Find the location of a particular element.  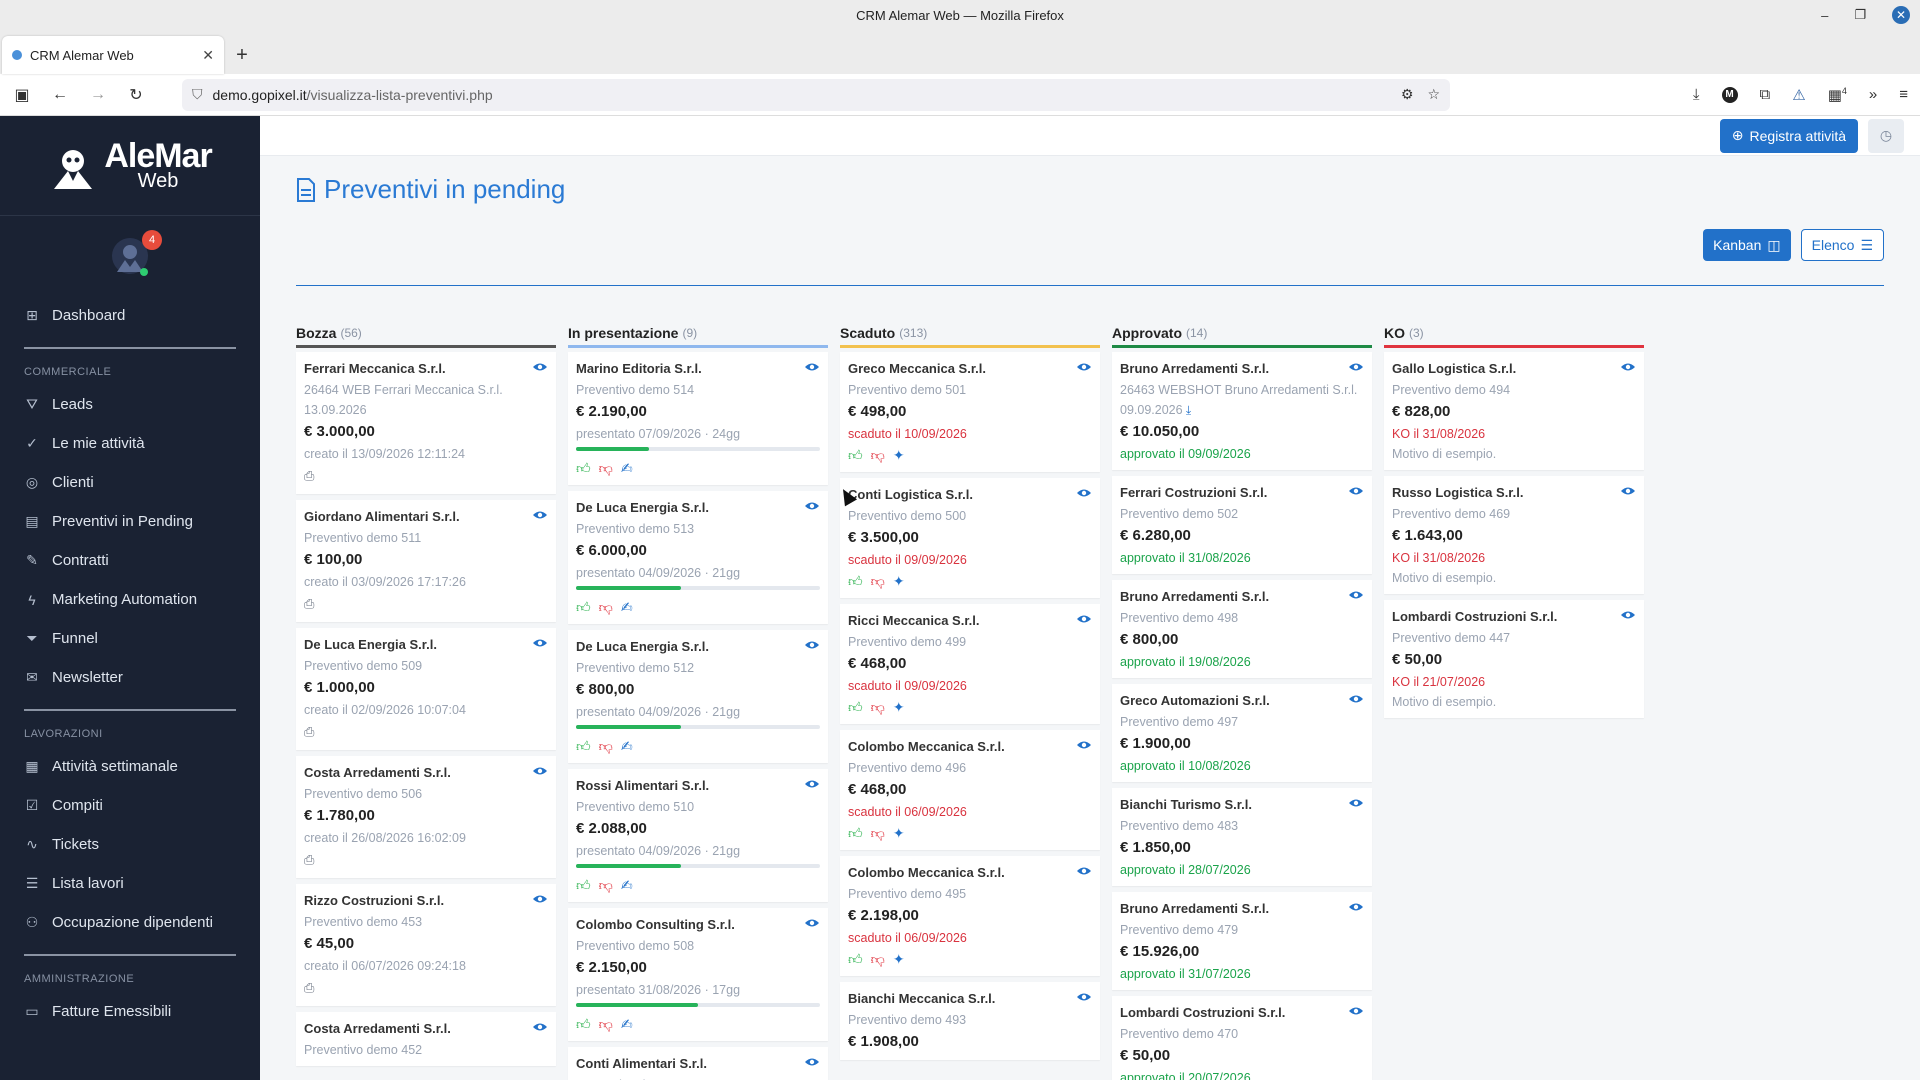

notification-badge: 4 is located at coordinates (152, 240).